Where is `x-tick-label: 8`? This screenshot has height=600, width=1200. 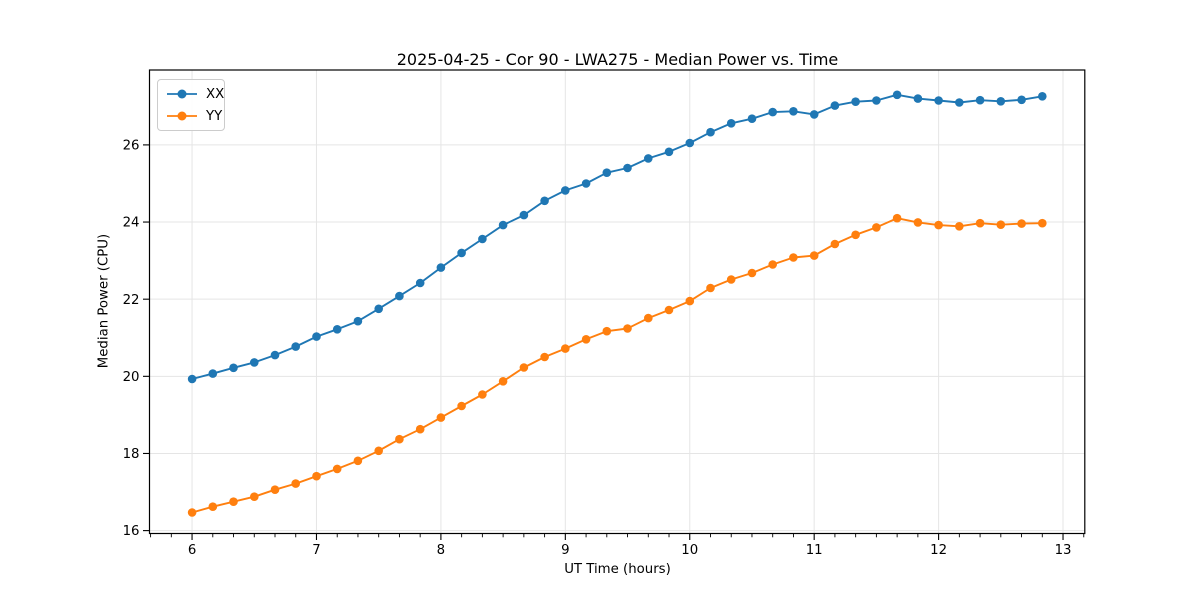 x-tick-label: 8 is located at coordinates (441, 550).